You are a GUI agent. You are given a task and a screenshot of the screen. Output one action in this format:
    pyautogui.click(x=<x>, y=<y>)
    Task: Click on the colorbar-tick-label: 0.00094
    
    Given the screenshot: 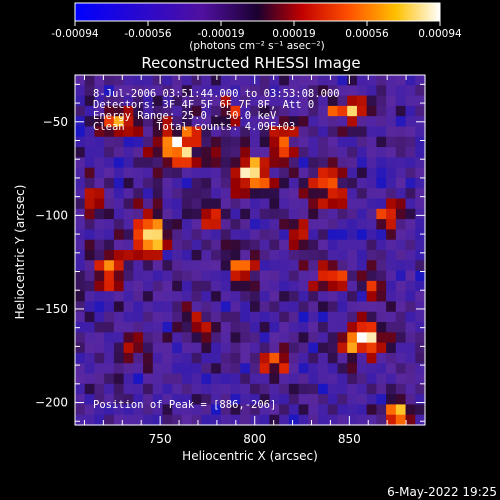 What is the action you would take?
    pyautogui.click(x=440, y=34)
    